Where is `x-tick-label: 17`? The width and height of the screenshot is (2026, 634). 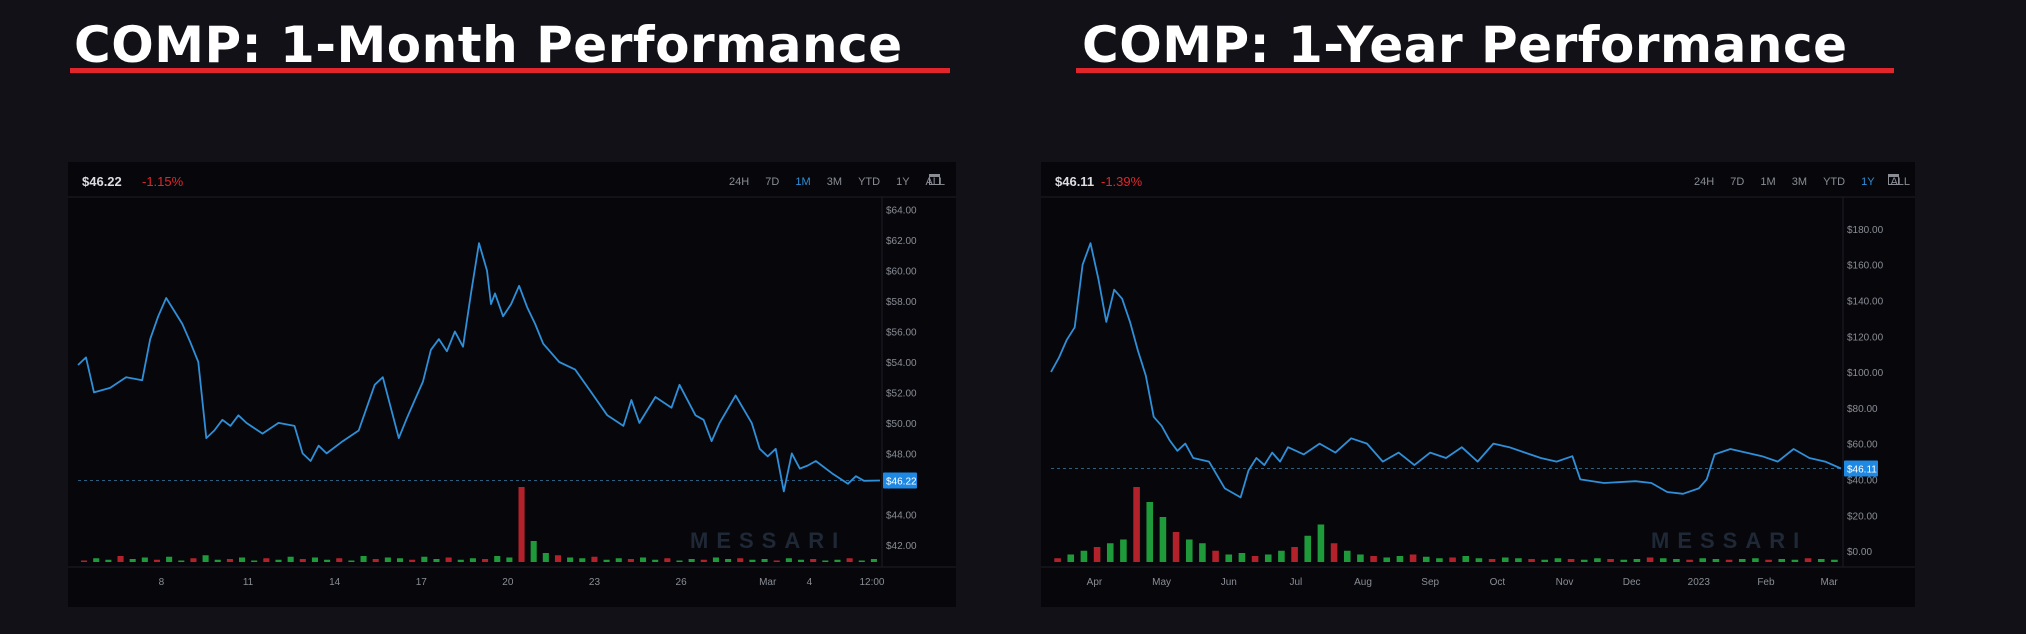
x-tick-label: 17 is located at coordinates (422, 582).